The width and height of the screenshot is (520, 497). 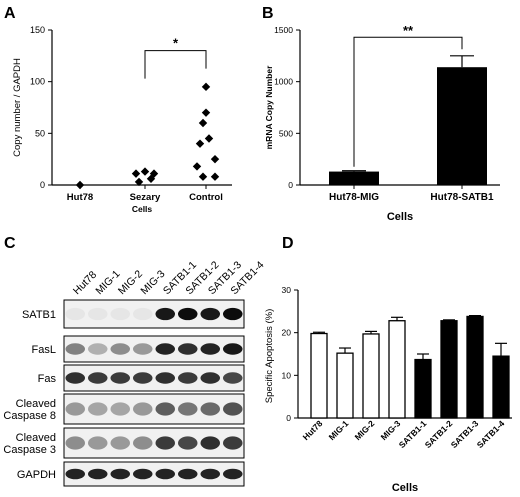 What do you see at coordinates (491, 434) in the screenshot?
I see `x-tick-label: SATB1-4` at bounding box center [491, 434].